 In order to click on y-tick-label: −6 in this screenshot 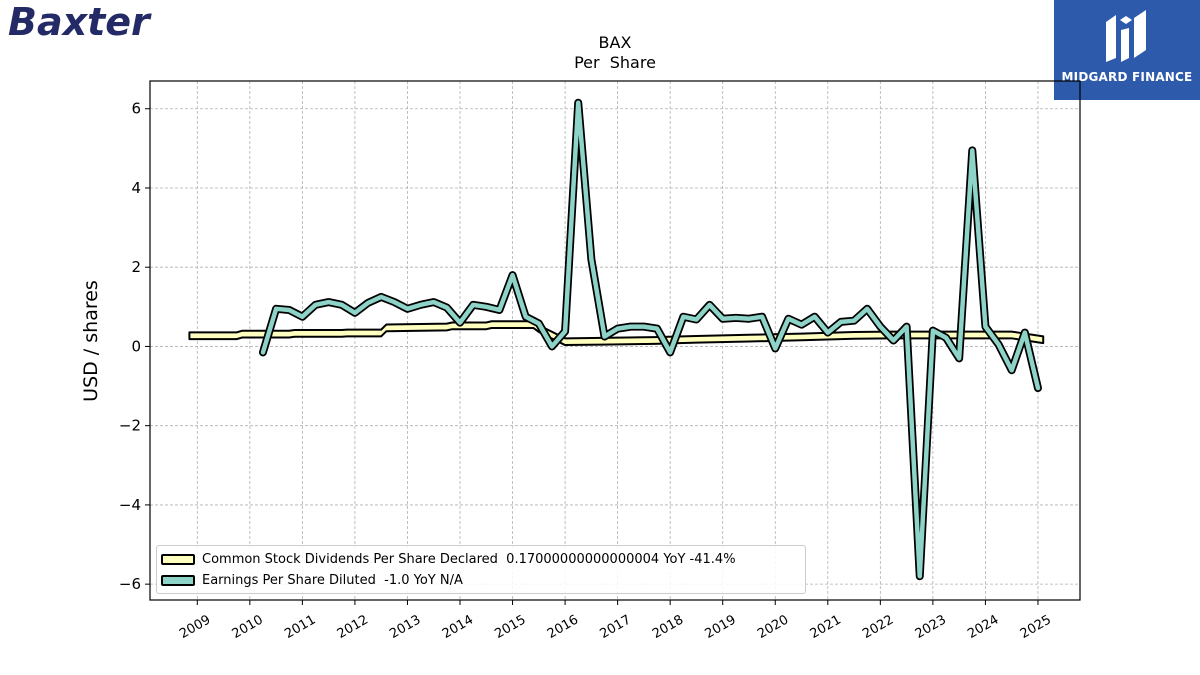, I will do `click(130, 584)`.